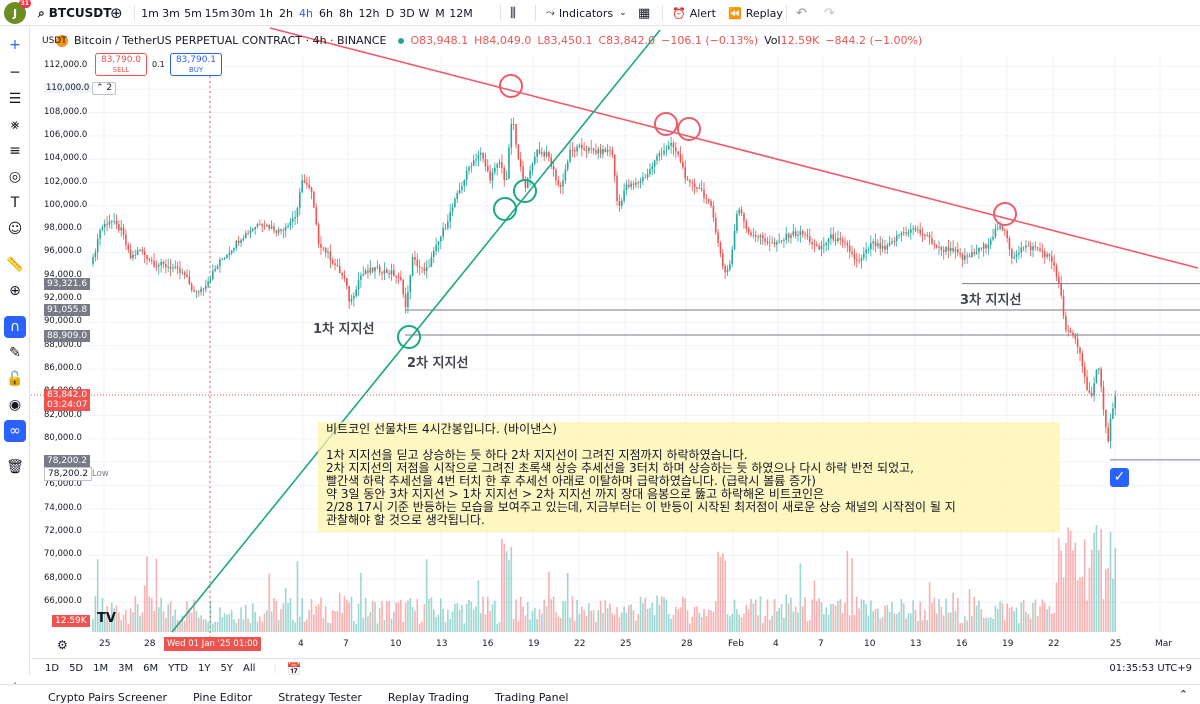 The image size is (1200, 704). Describe the element at coordinates (106, 618) in the screenshot. I see `tradingview-logo: TV` at that location.